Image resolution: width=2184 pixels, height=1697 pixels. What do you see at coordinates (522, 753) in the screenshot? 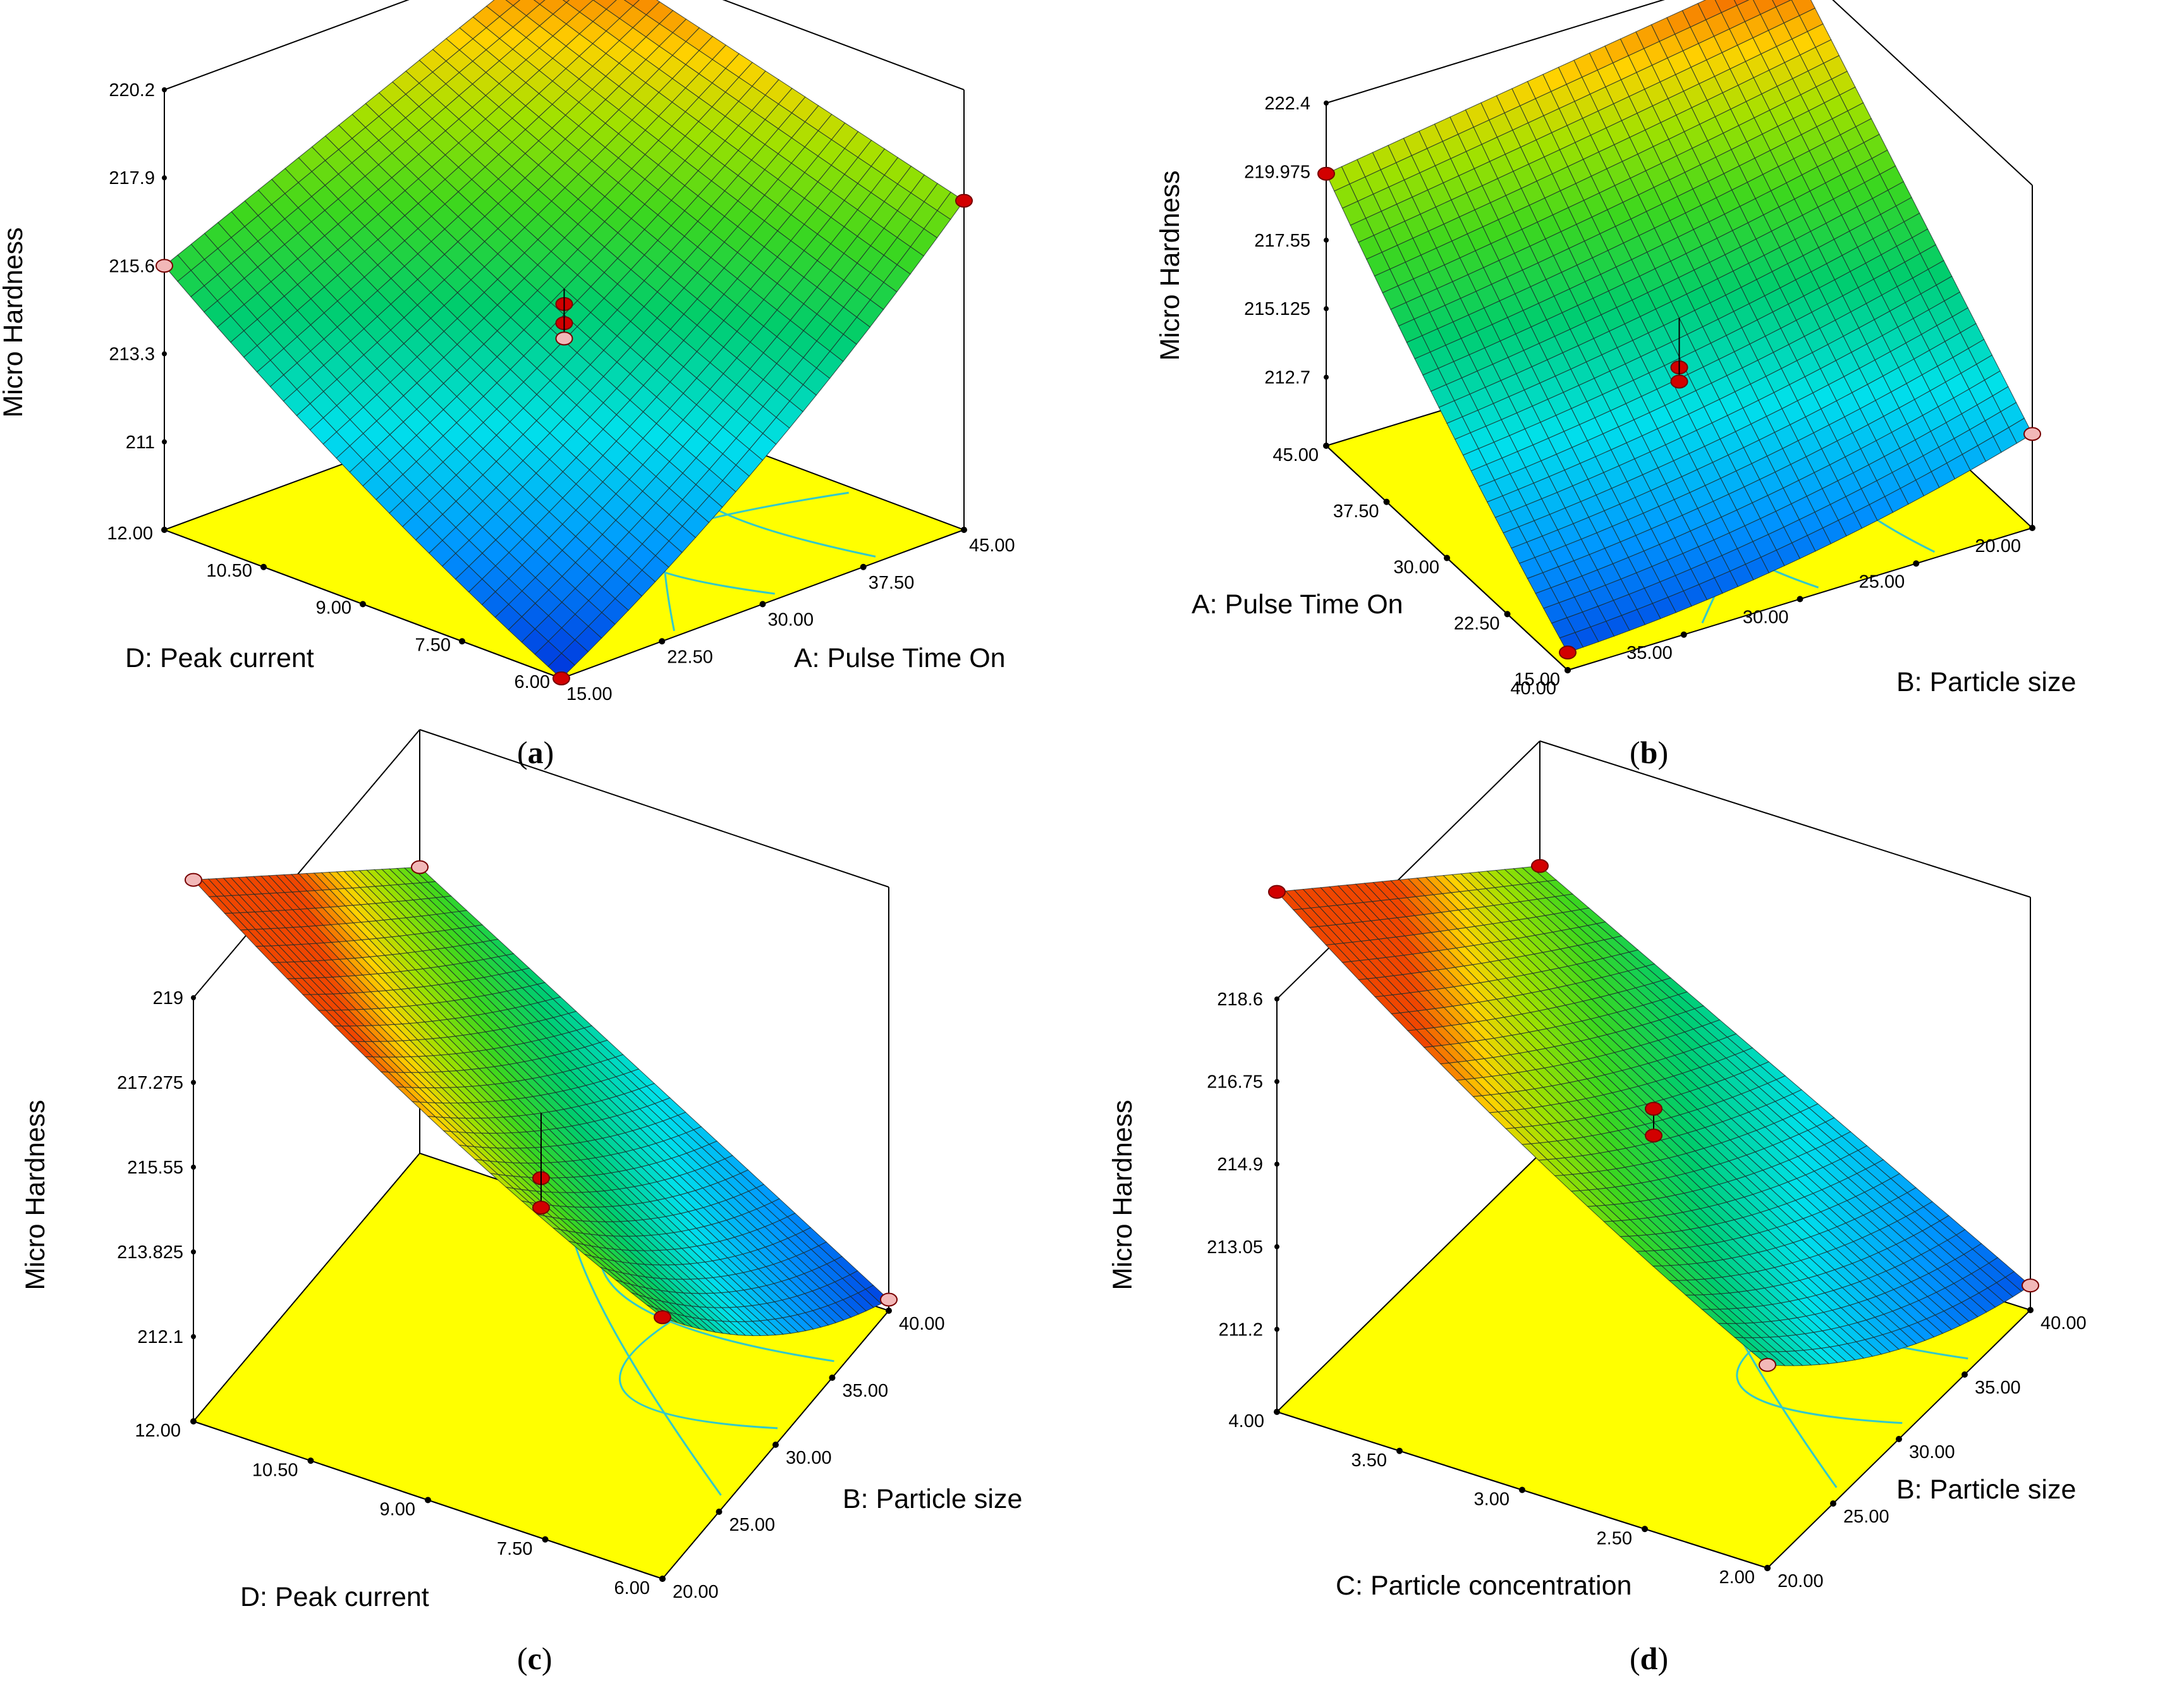
I see `caption-paren-open: (` at bounding box center [522, 753].